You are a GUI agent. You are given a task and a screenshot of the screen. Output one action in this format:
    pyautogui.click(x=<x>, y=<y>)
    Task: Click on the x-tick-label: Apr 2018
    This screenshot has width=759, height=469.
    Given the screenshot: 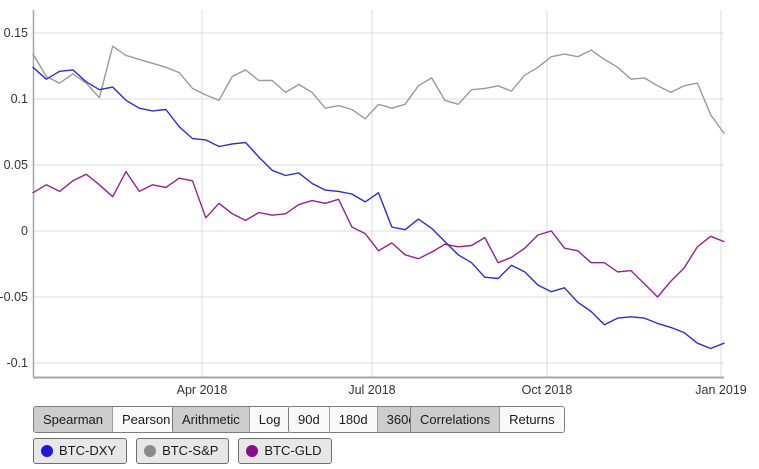 What is the action you would take?
    pyautogui.click(x=202, y=390)
    